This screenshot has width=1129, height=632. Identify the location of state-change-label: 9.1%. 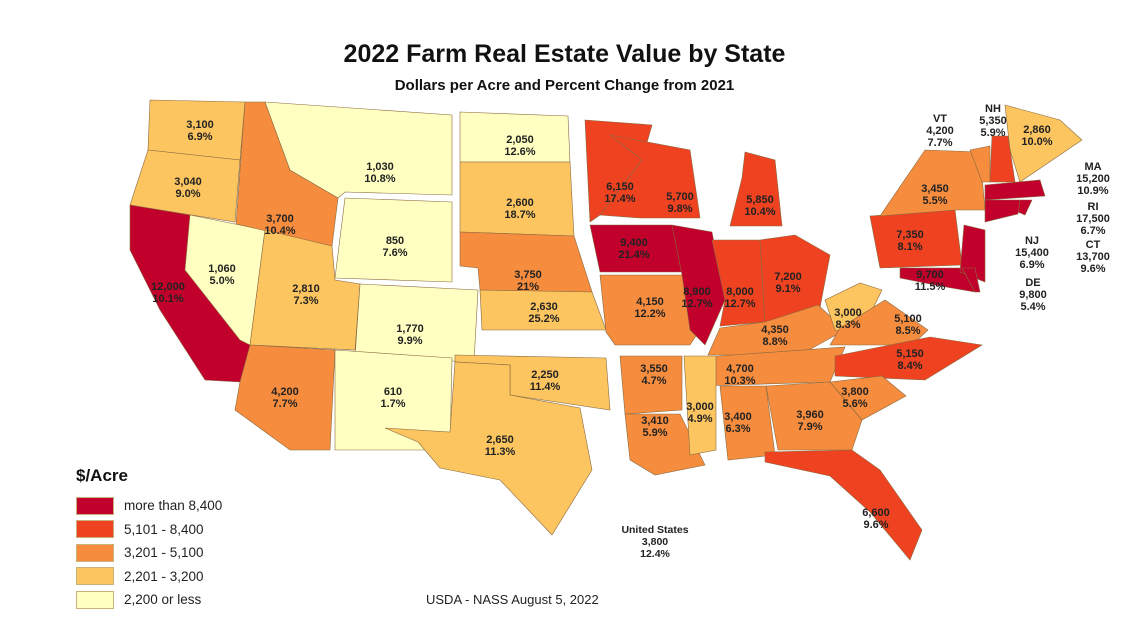
(787, 289).